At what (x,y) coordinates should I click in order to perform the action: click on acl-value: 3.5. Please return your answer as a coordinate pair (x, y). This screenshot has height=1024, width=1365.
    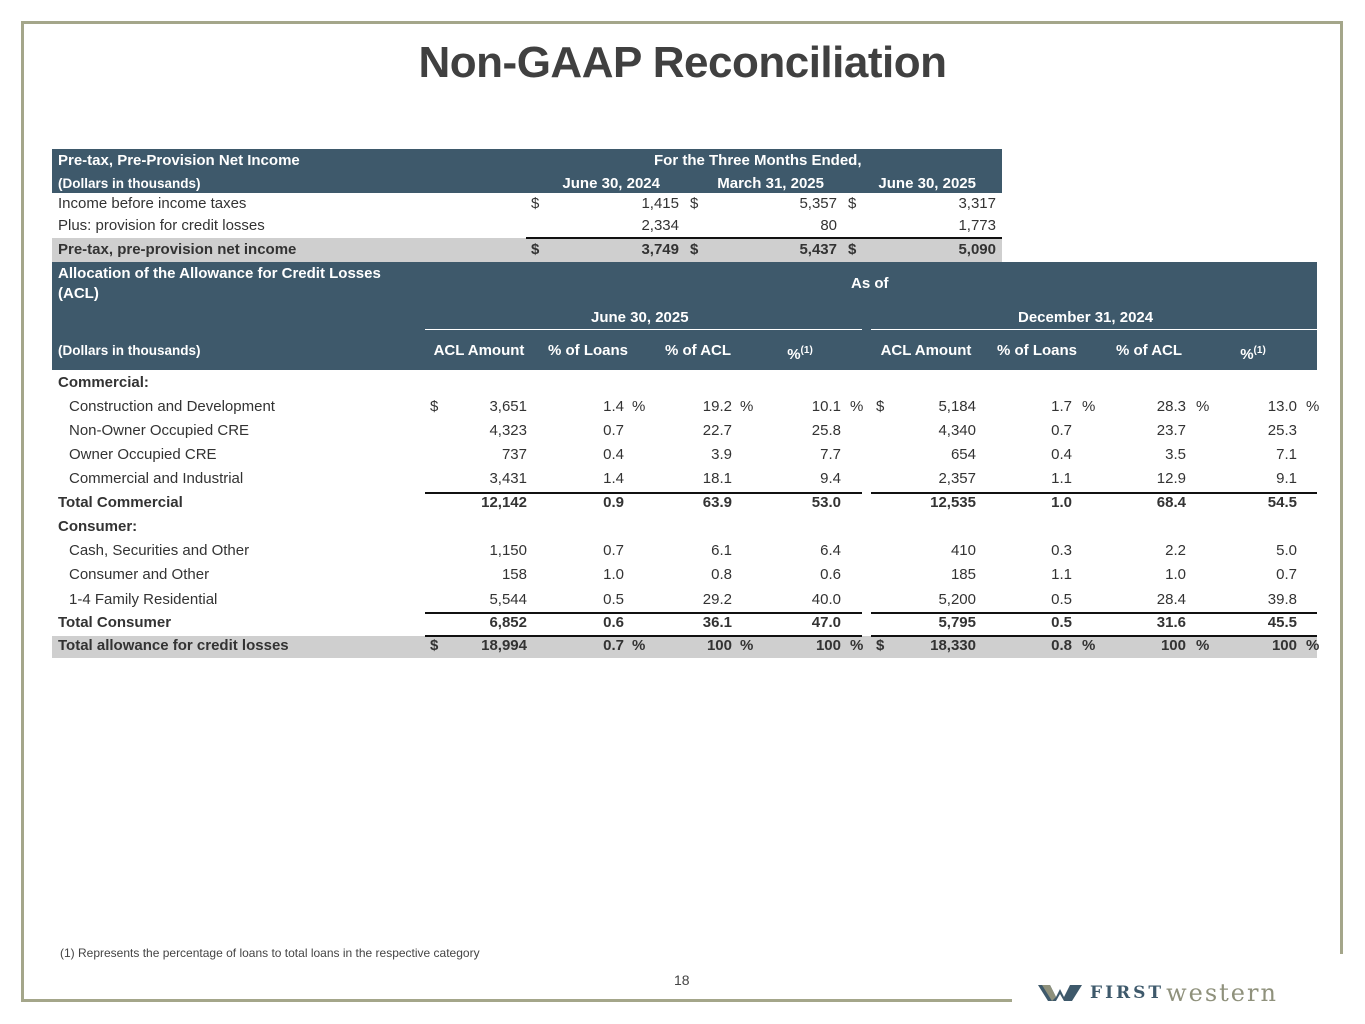
    Looking at the image, I should click on (1175, 454).